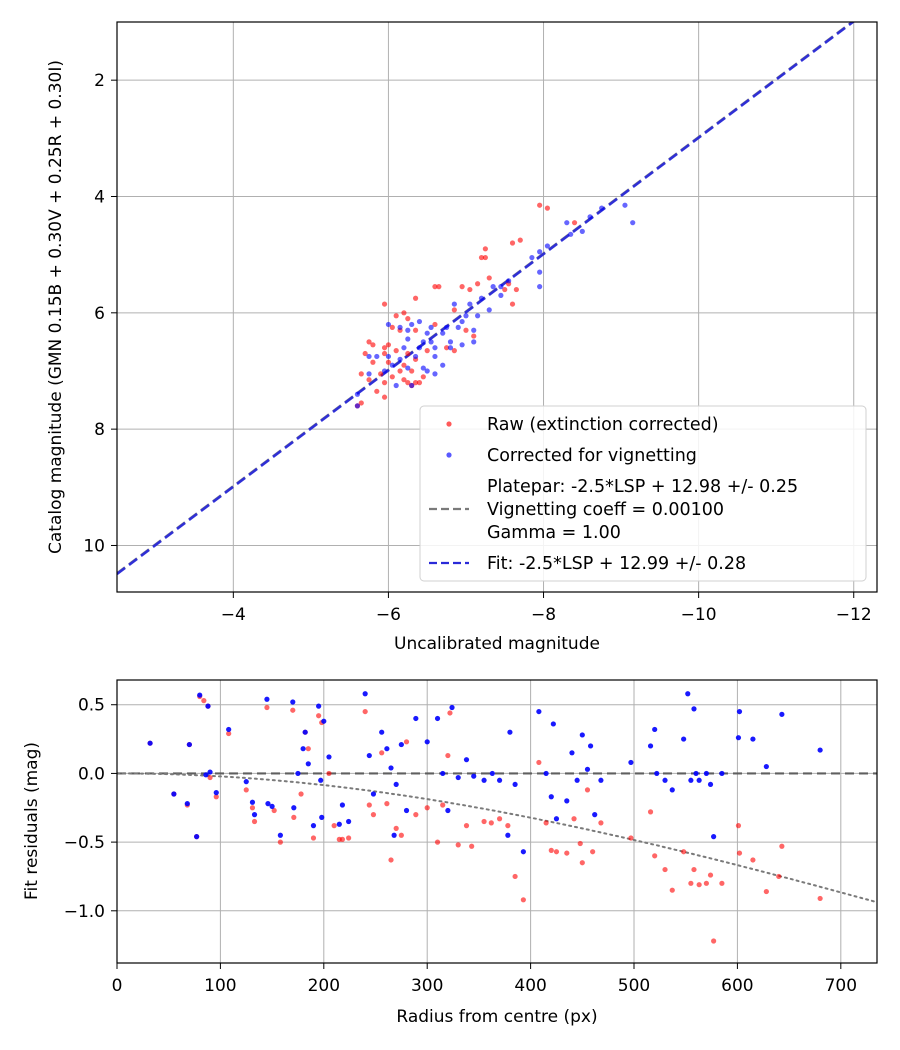 The image size is (900, 1050). Describe the element at coordinates (449, 424) in the screenshot. I see `legend-raw-marker` at that location.